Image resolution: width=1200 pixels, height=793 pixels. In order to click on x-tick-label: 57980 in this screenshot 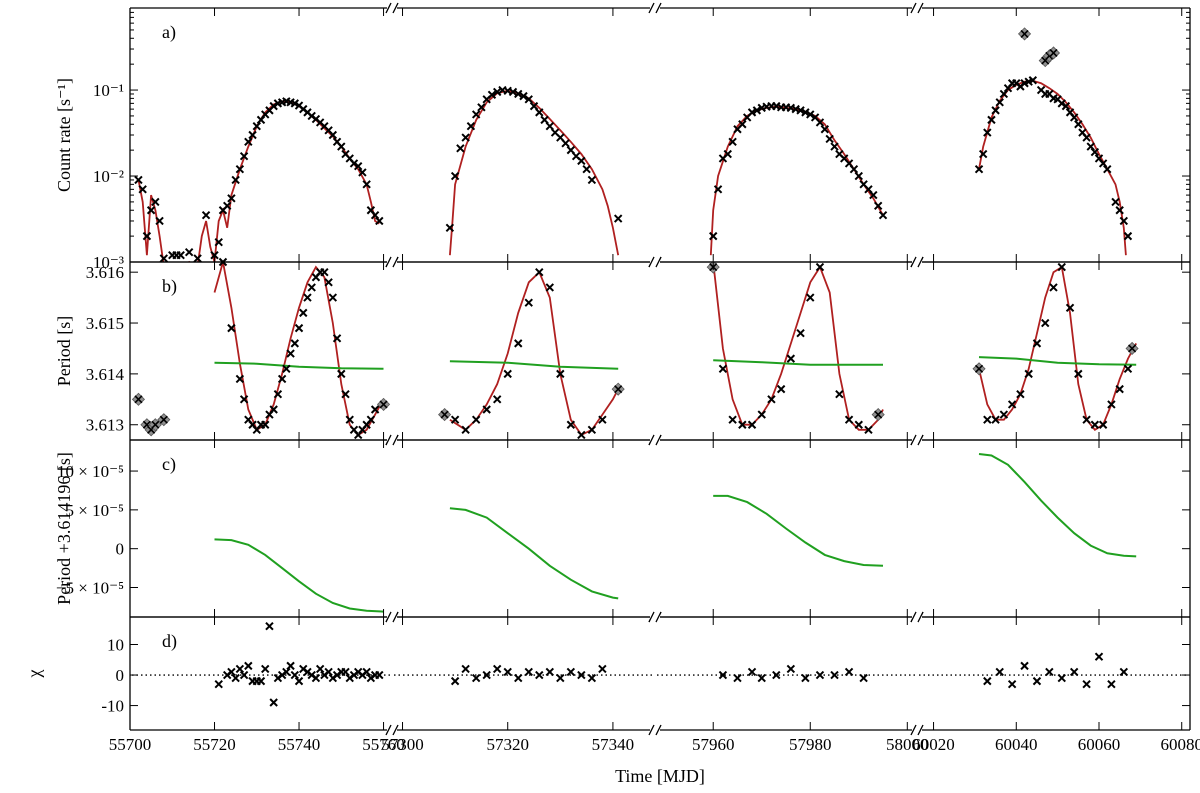, I will do `click(810, 744)`.